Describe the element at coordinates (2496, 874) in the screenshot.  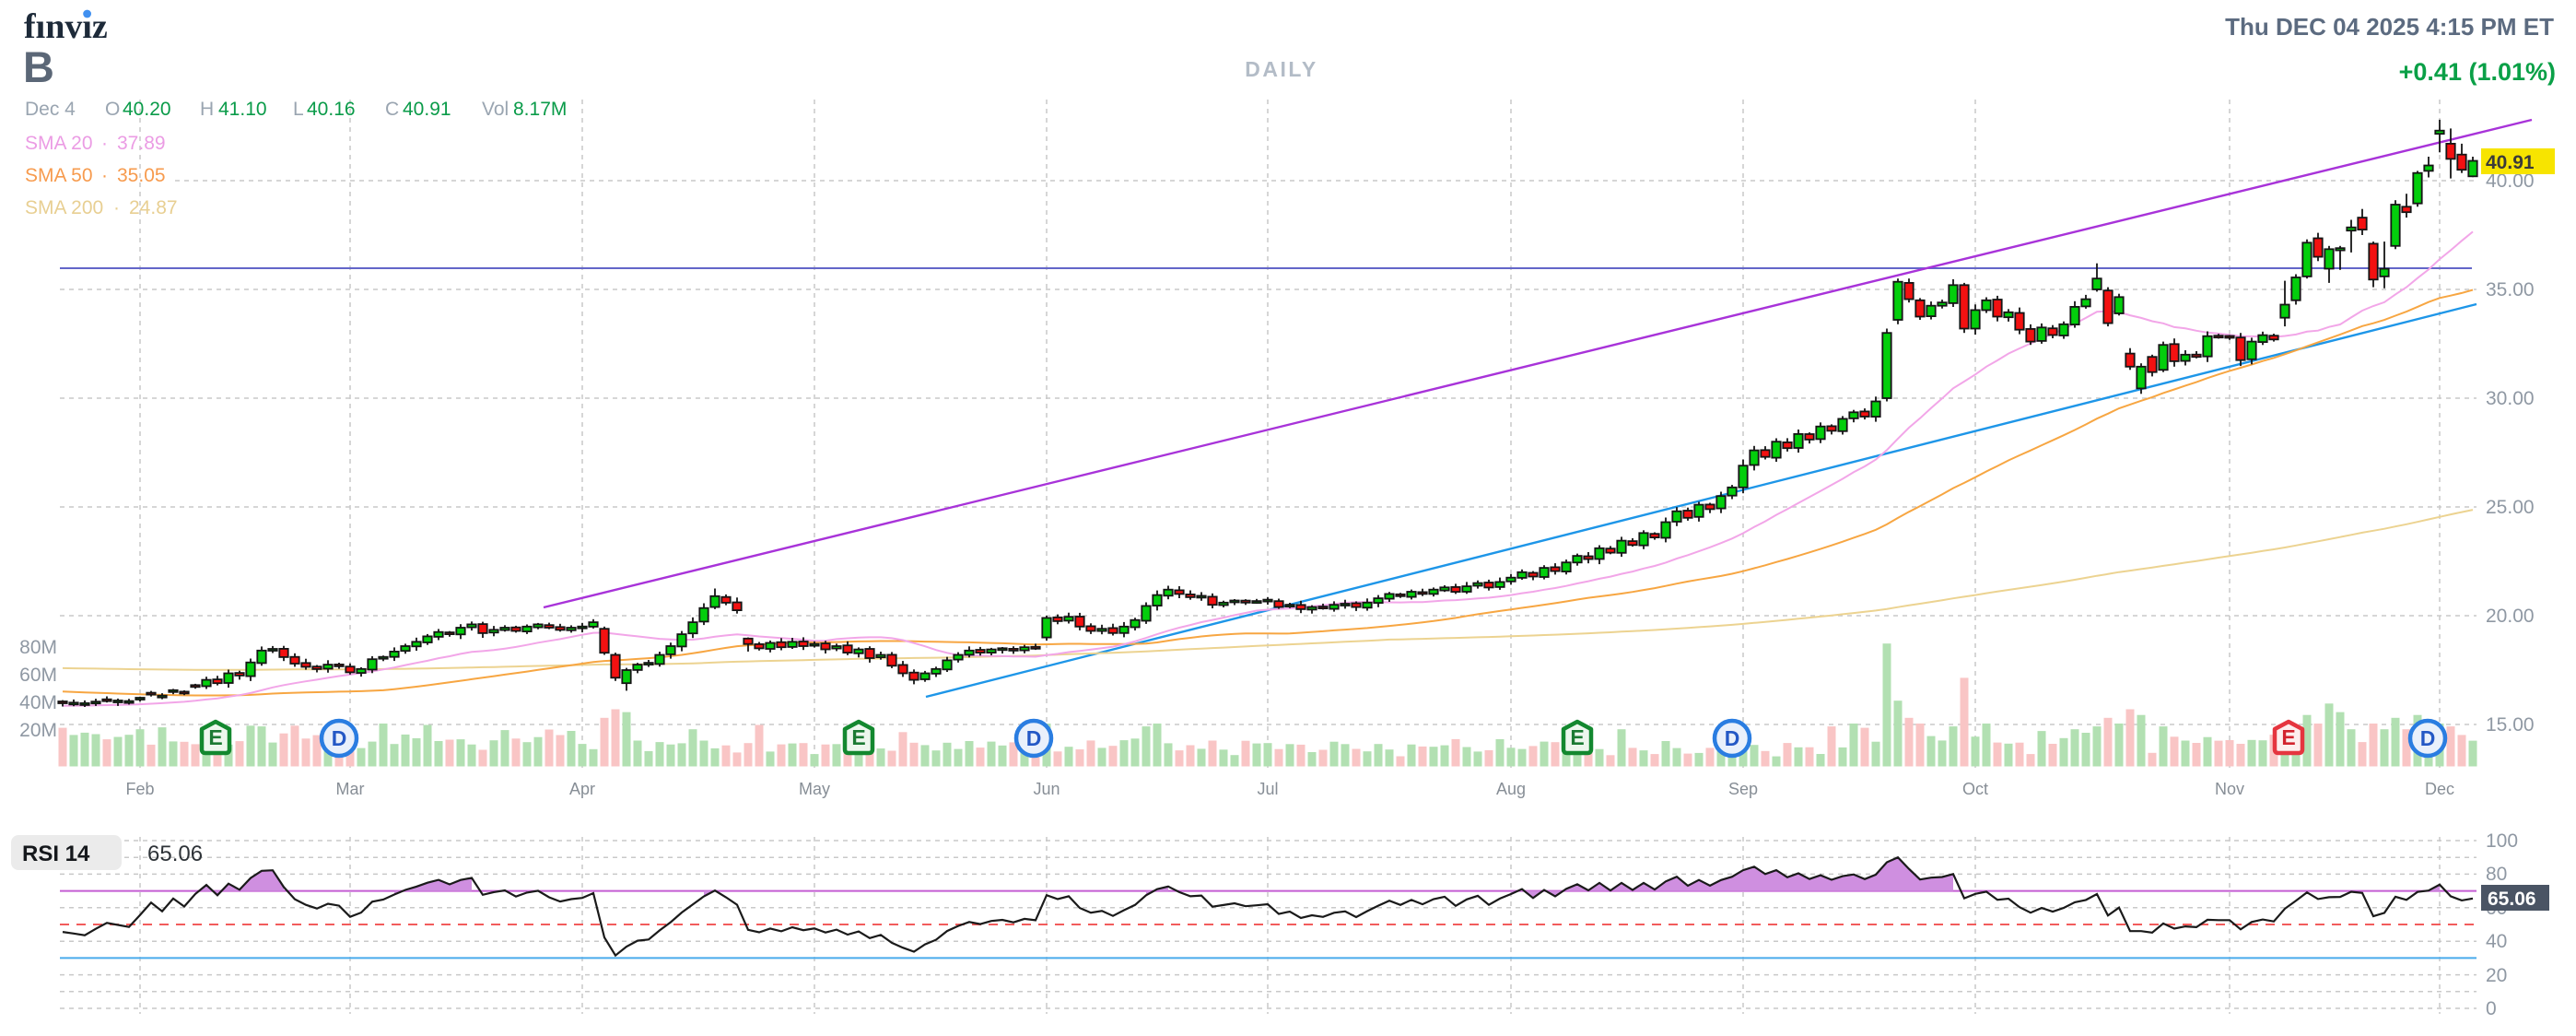
I see `svg-text: 80` at that location.